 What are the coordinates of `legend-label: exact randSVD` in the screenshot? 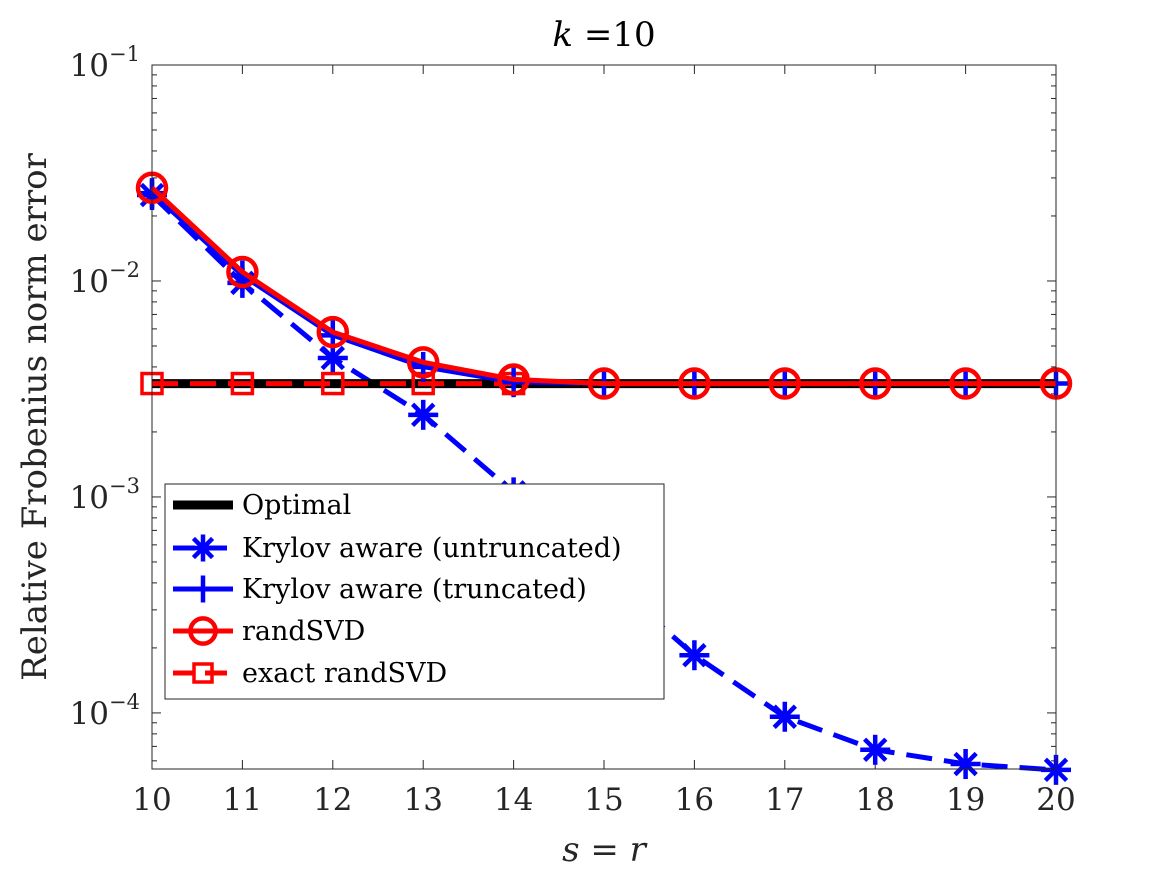 It's located at (344, 673).